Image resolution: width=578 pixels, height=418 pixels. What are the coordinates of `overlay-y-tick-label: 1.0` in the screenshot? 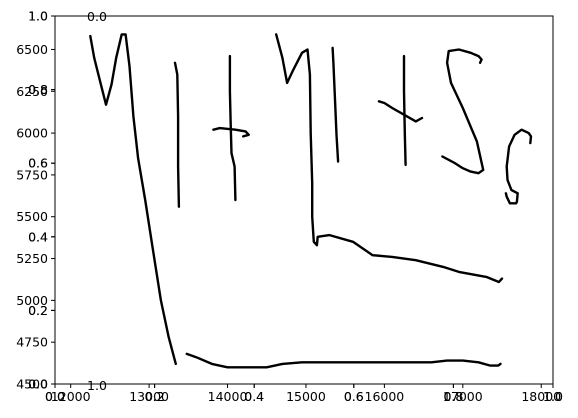 It's located at (38, 16).